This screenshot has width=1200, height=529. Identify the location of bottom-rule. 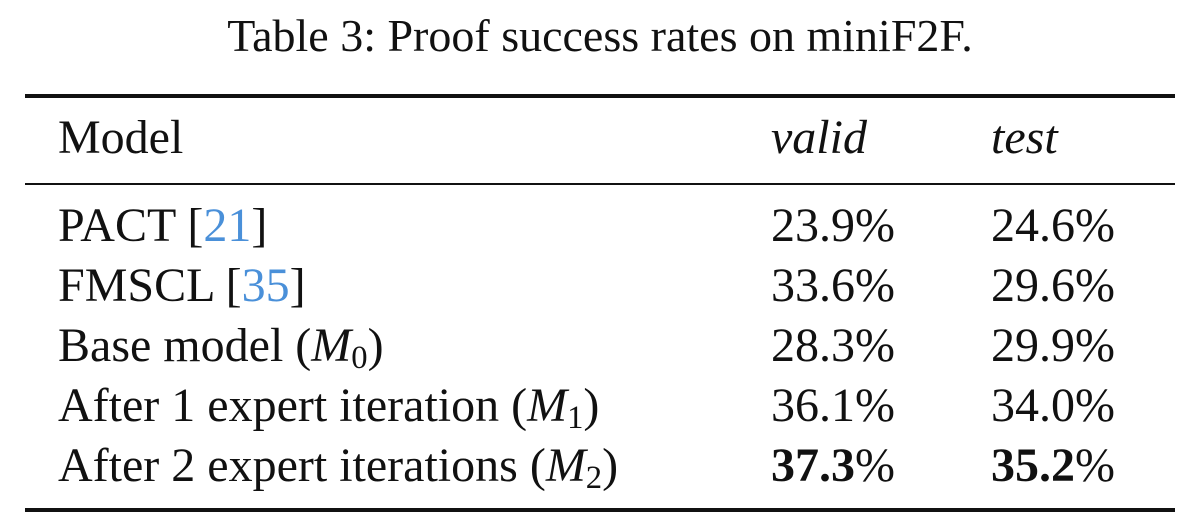
(600, 510).